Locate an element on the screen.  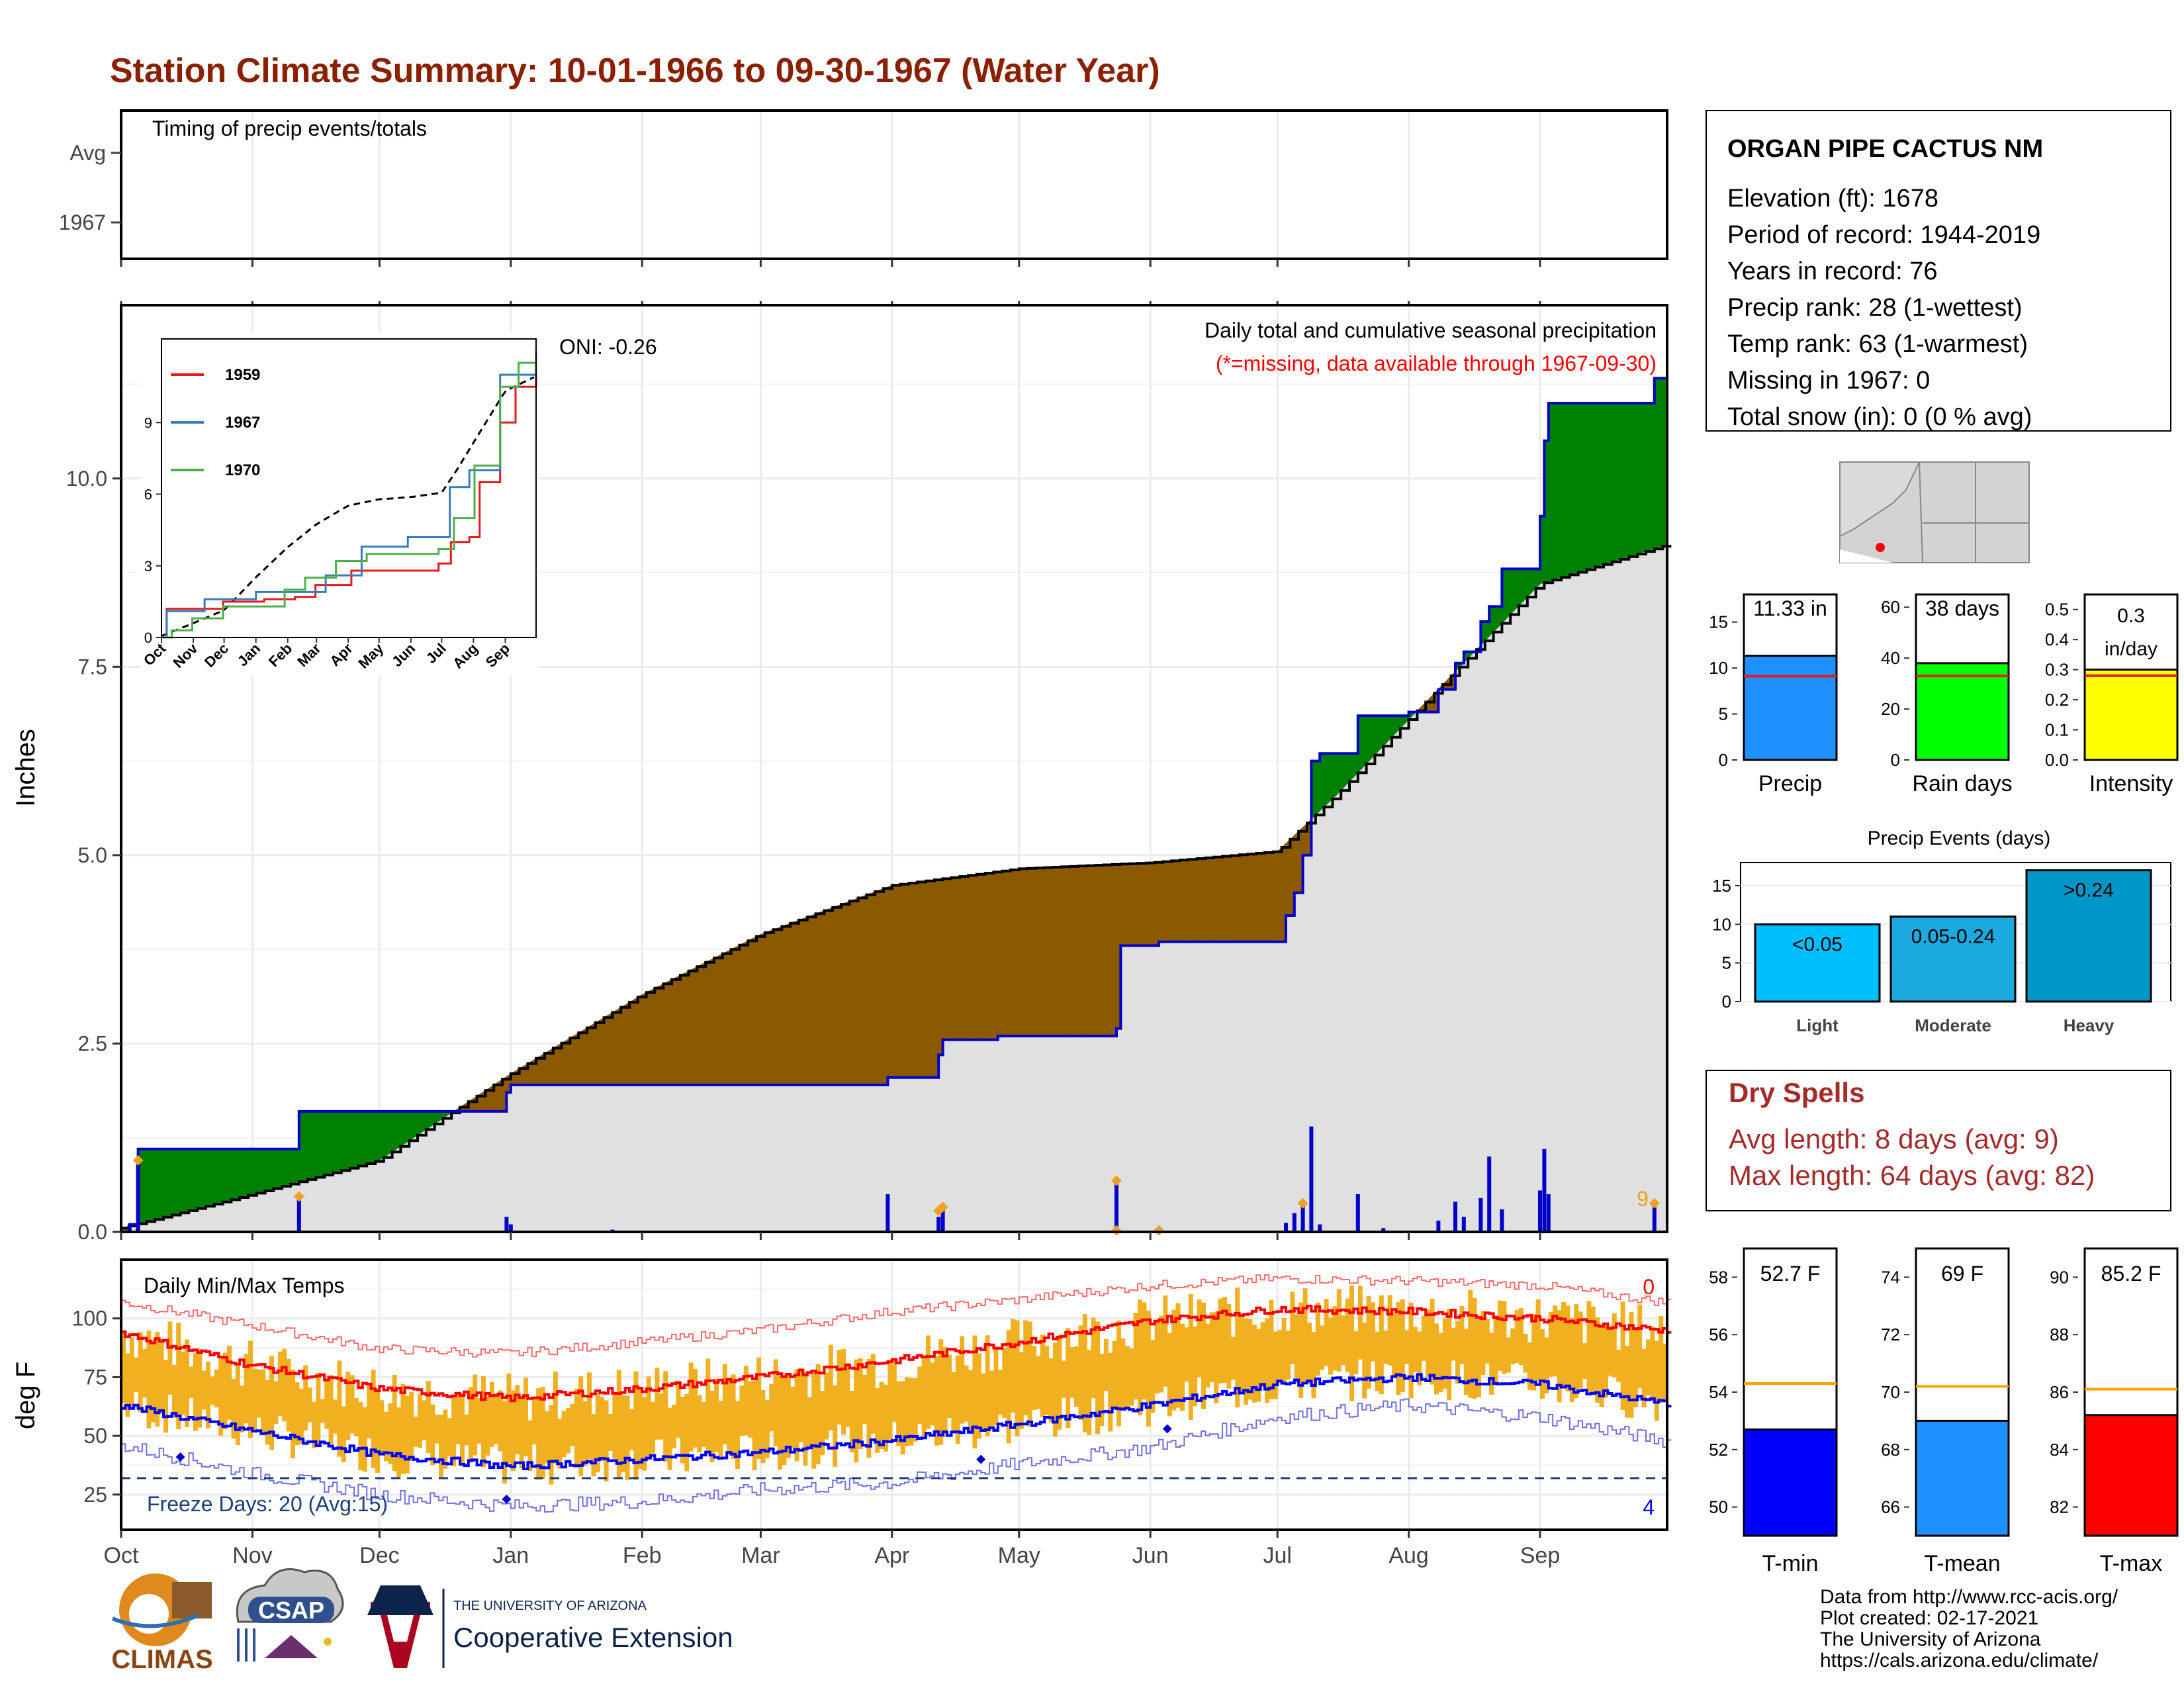
events-category-label: Heavy is located at coordinates (2089, 1025).